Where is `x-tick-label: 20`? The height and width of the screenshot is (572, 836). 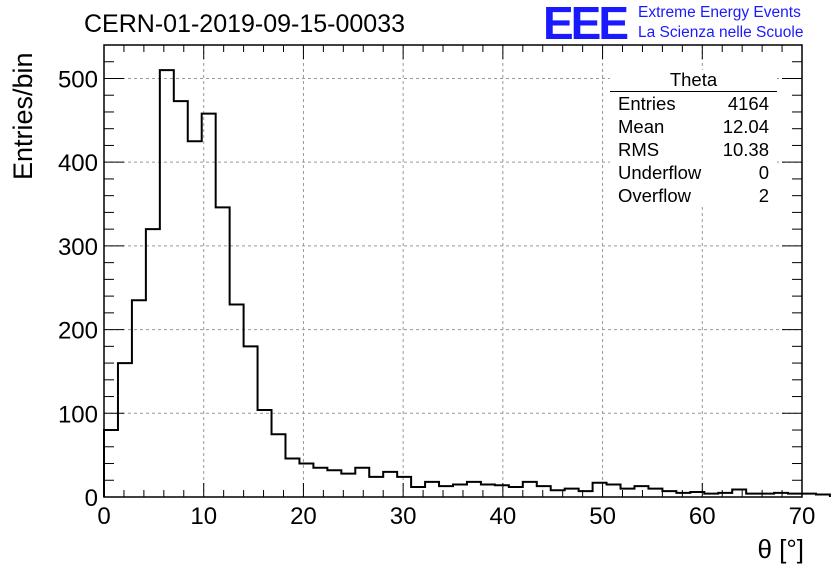
x-tick-label: 20 is located at coordinates (303, 516).